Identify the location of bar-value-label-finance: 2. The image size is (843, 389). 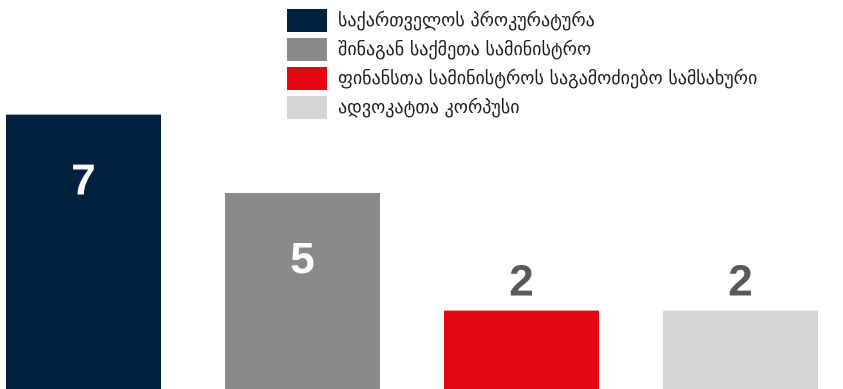
(521, 281).